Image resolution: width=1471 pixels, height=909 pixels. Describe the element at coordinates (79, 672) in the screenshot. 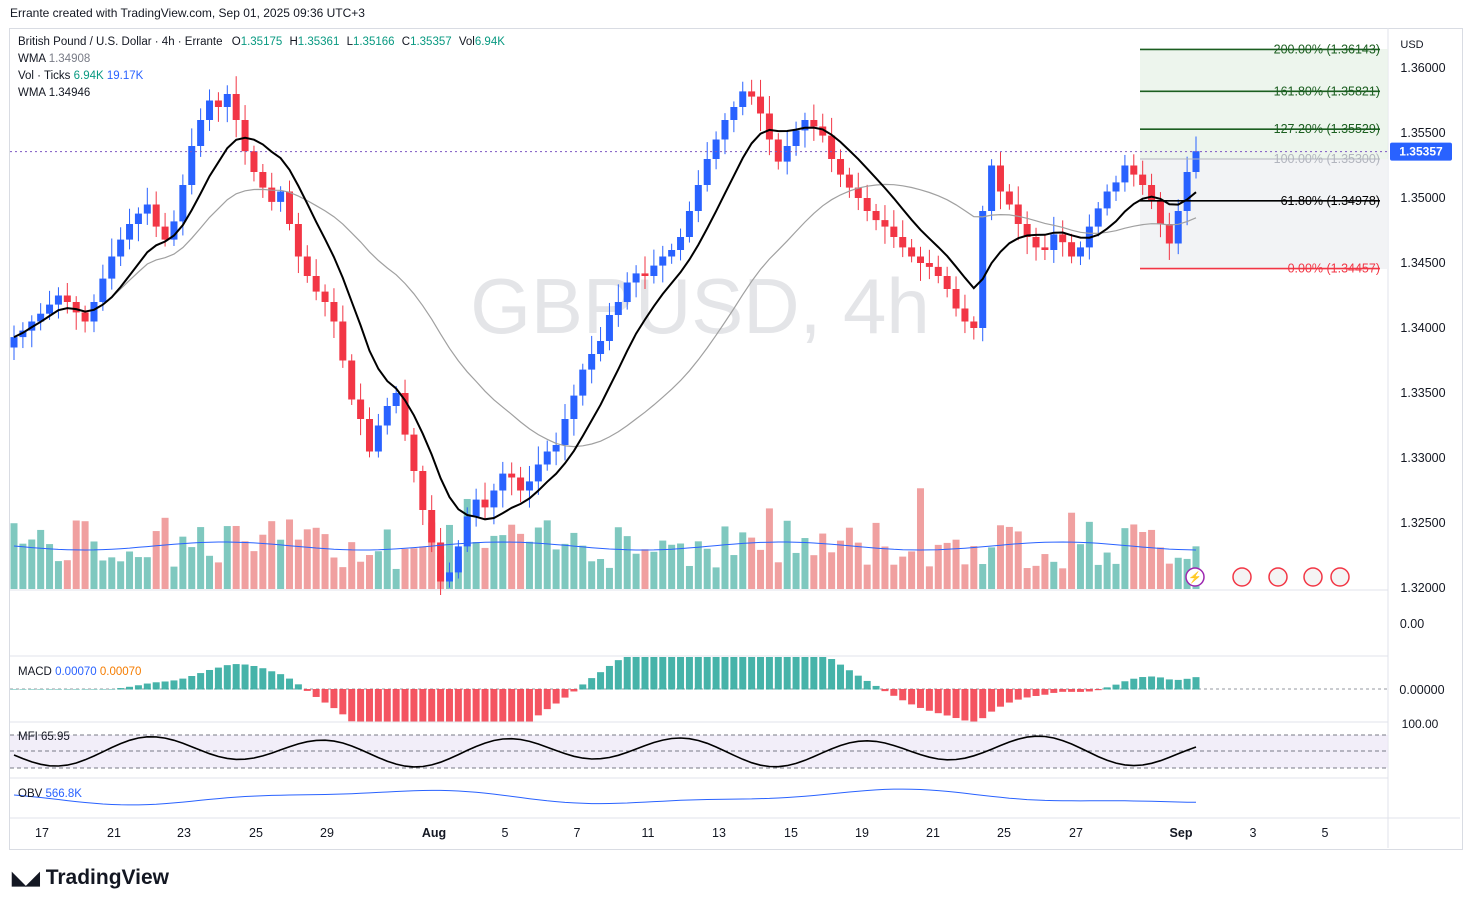

I see `macd-legend: MACD 0.00070 0.00070` at that location.